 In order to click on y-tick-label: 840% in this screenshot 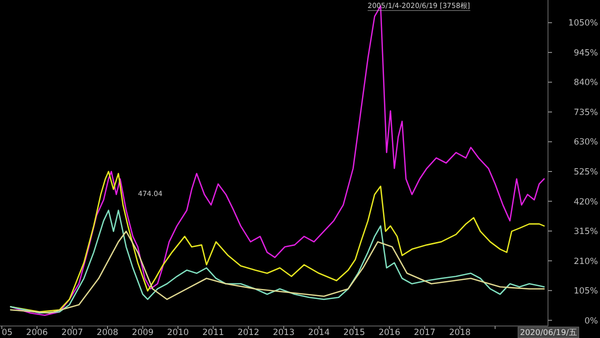, I will do `click(586, 83)`.